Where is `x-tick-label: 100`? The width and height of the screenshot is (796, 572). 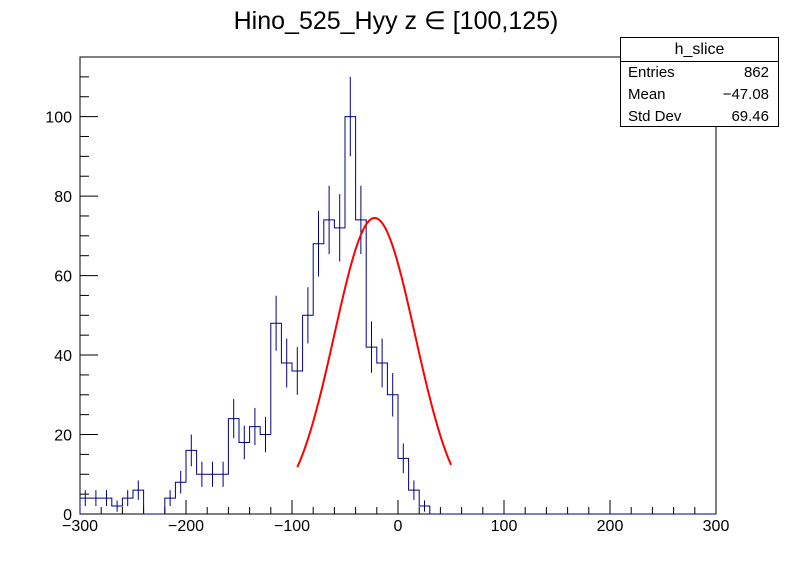
x-tick-label: 100 is located at coordinates (504, 526).